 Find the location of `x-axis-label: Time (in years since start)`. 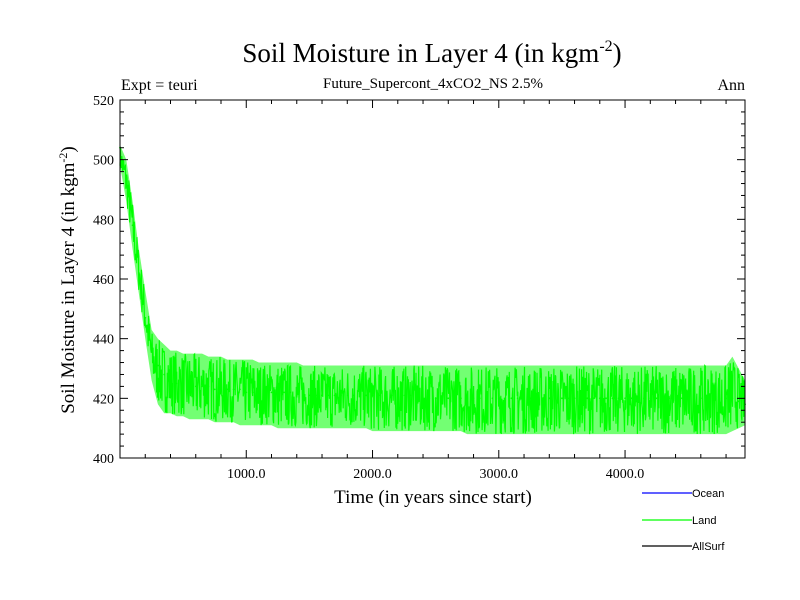

x-axis-label: Time (in years since start) is located at coordinates (433, 497).